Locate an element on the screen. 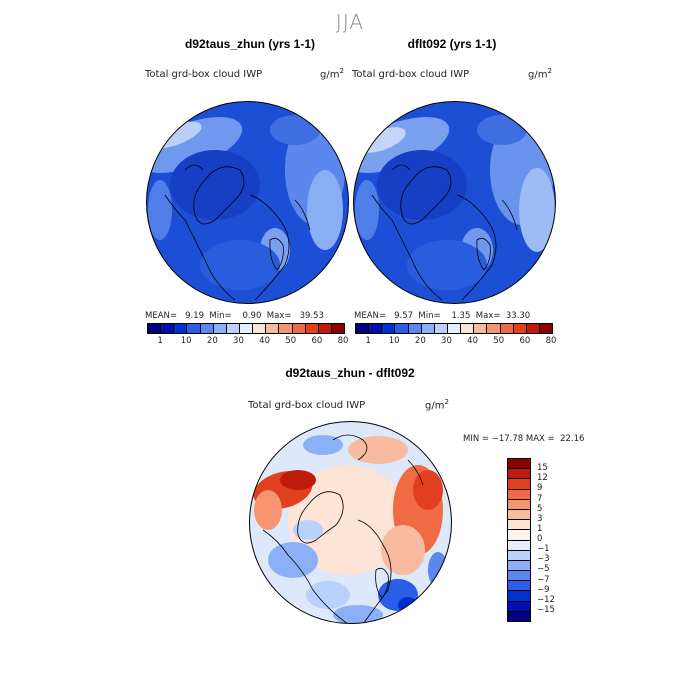 Image resolution: width=700 pixels, height=700 pixels. right-variable-label: Total grd-box cloud IWP is located at coordinates (411, 74).